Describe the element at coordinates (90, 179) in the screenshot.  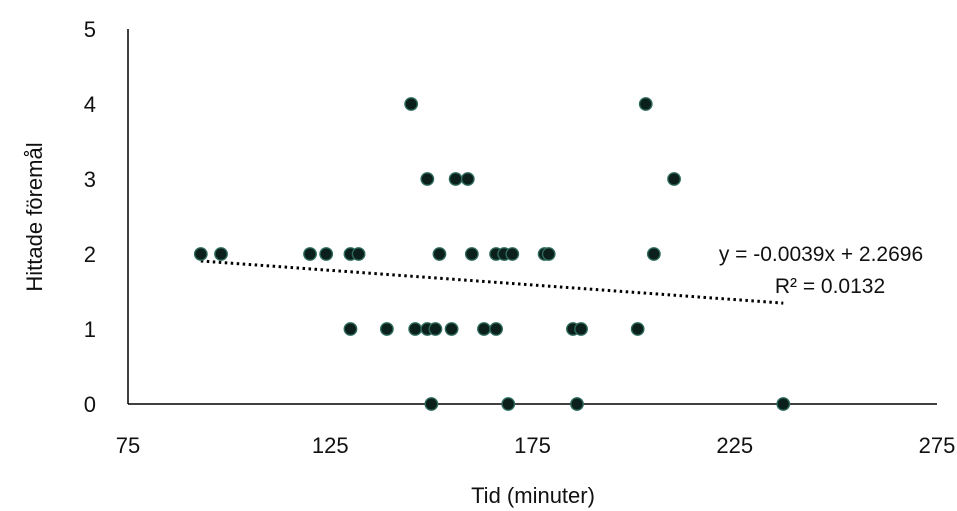
I see `y-tick-label: 3` at that location.